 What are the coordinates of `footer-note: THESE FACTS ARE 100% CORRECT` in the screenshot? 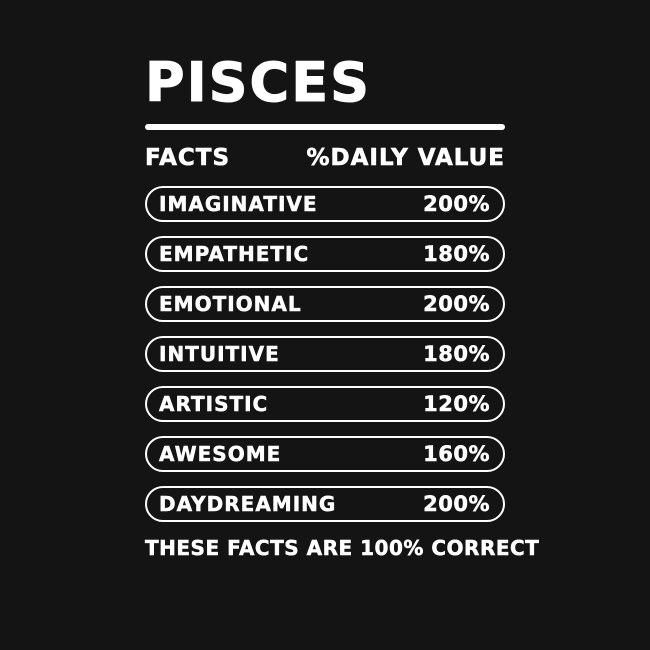 It's located at (342, 548).